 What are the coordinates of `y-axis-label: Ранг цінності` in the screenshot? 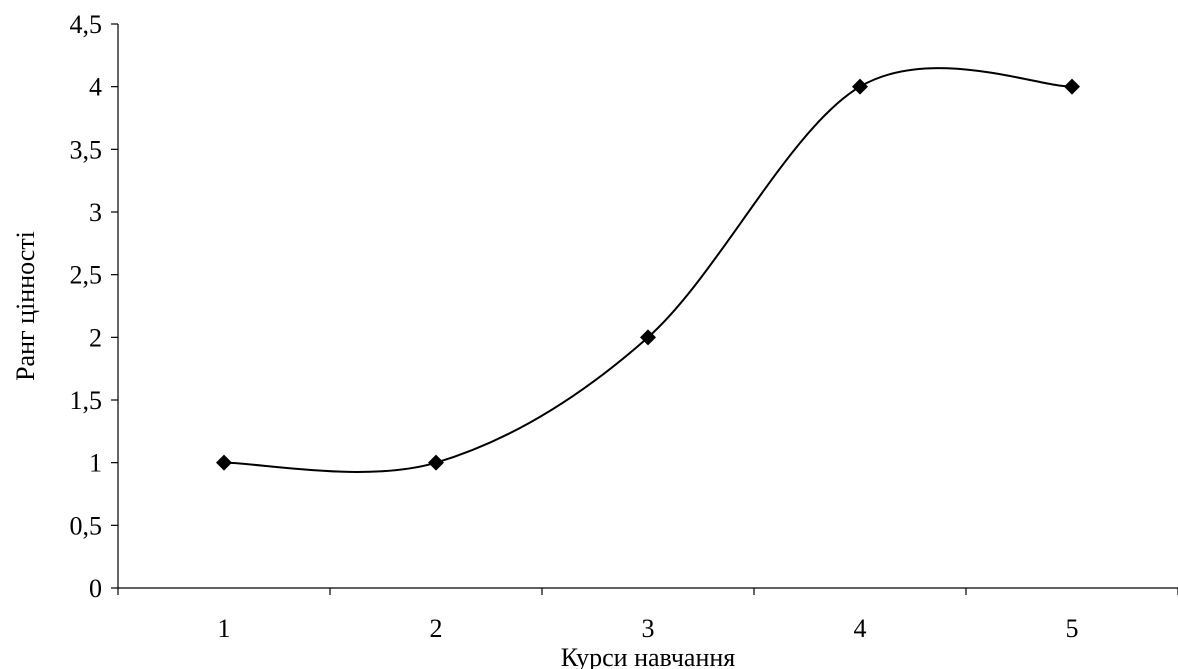 It's located at (25, 306).